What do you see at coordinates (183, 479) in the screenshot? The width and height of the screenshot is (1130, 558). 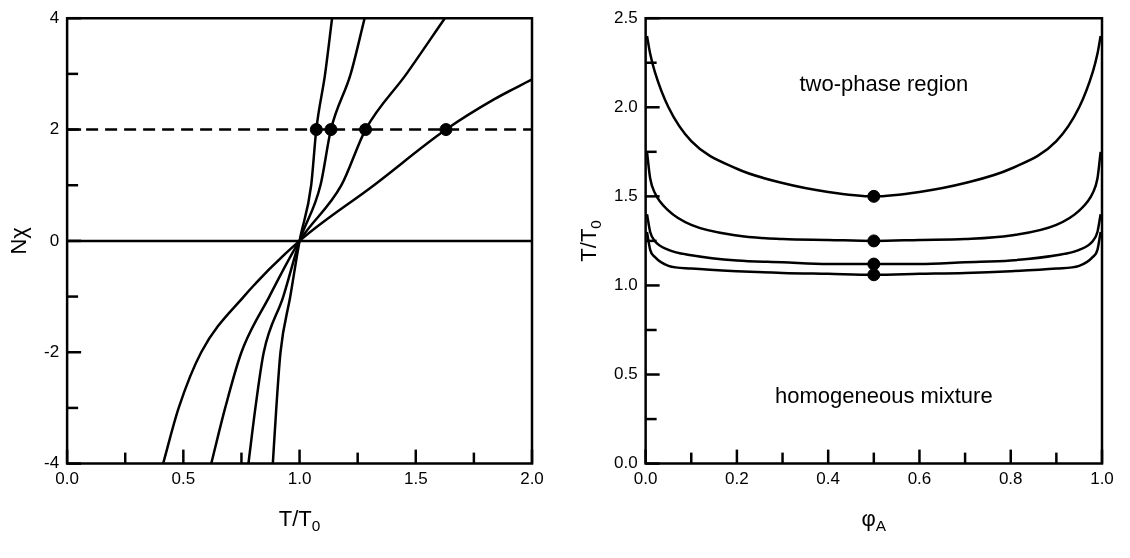 I see `x-tick-label: 0.5` at bounding box center [183, 479].